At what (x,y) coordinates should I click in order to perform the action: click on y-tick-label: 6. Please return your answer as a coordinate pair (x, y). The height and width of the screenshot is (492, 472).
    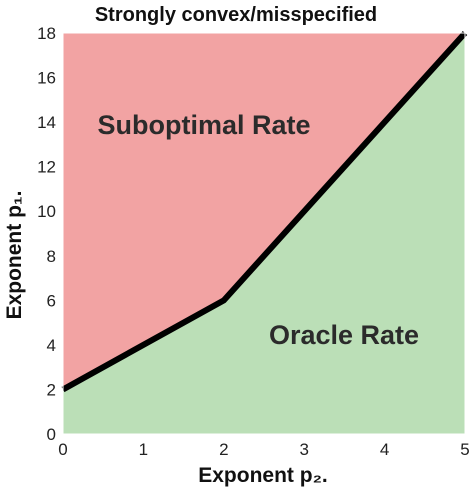
    Looking at the image, I should click on (51, 300).